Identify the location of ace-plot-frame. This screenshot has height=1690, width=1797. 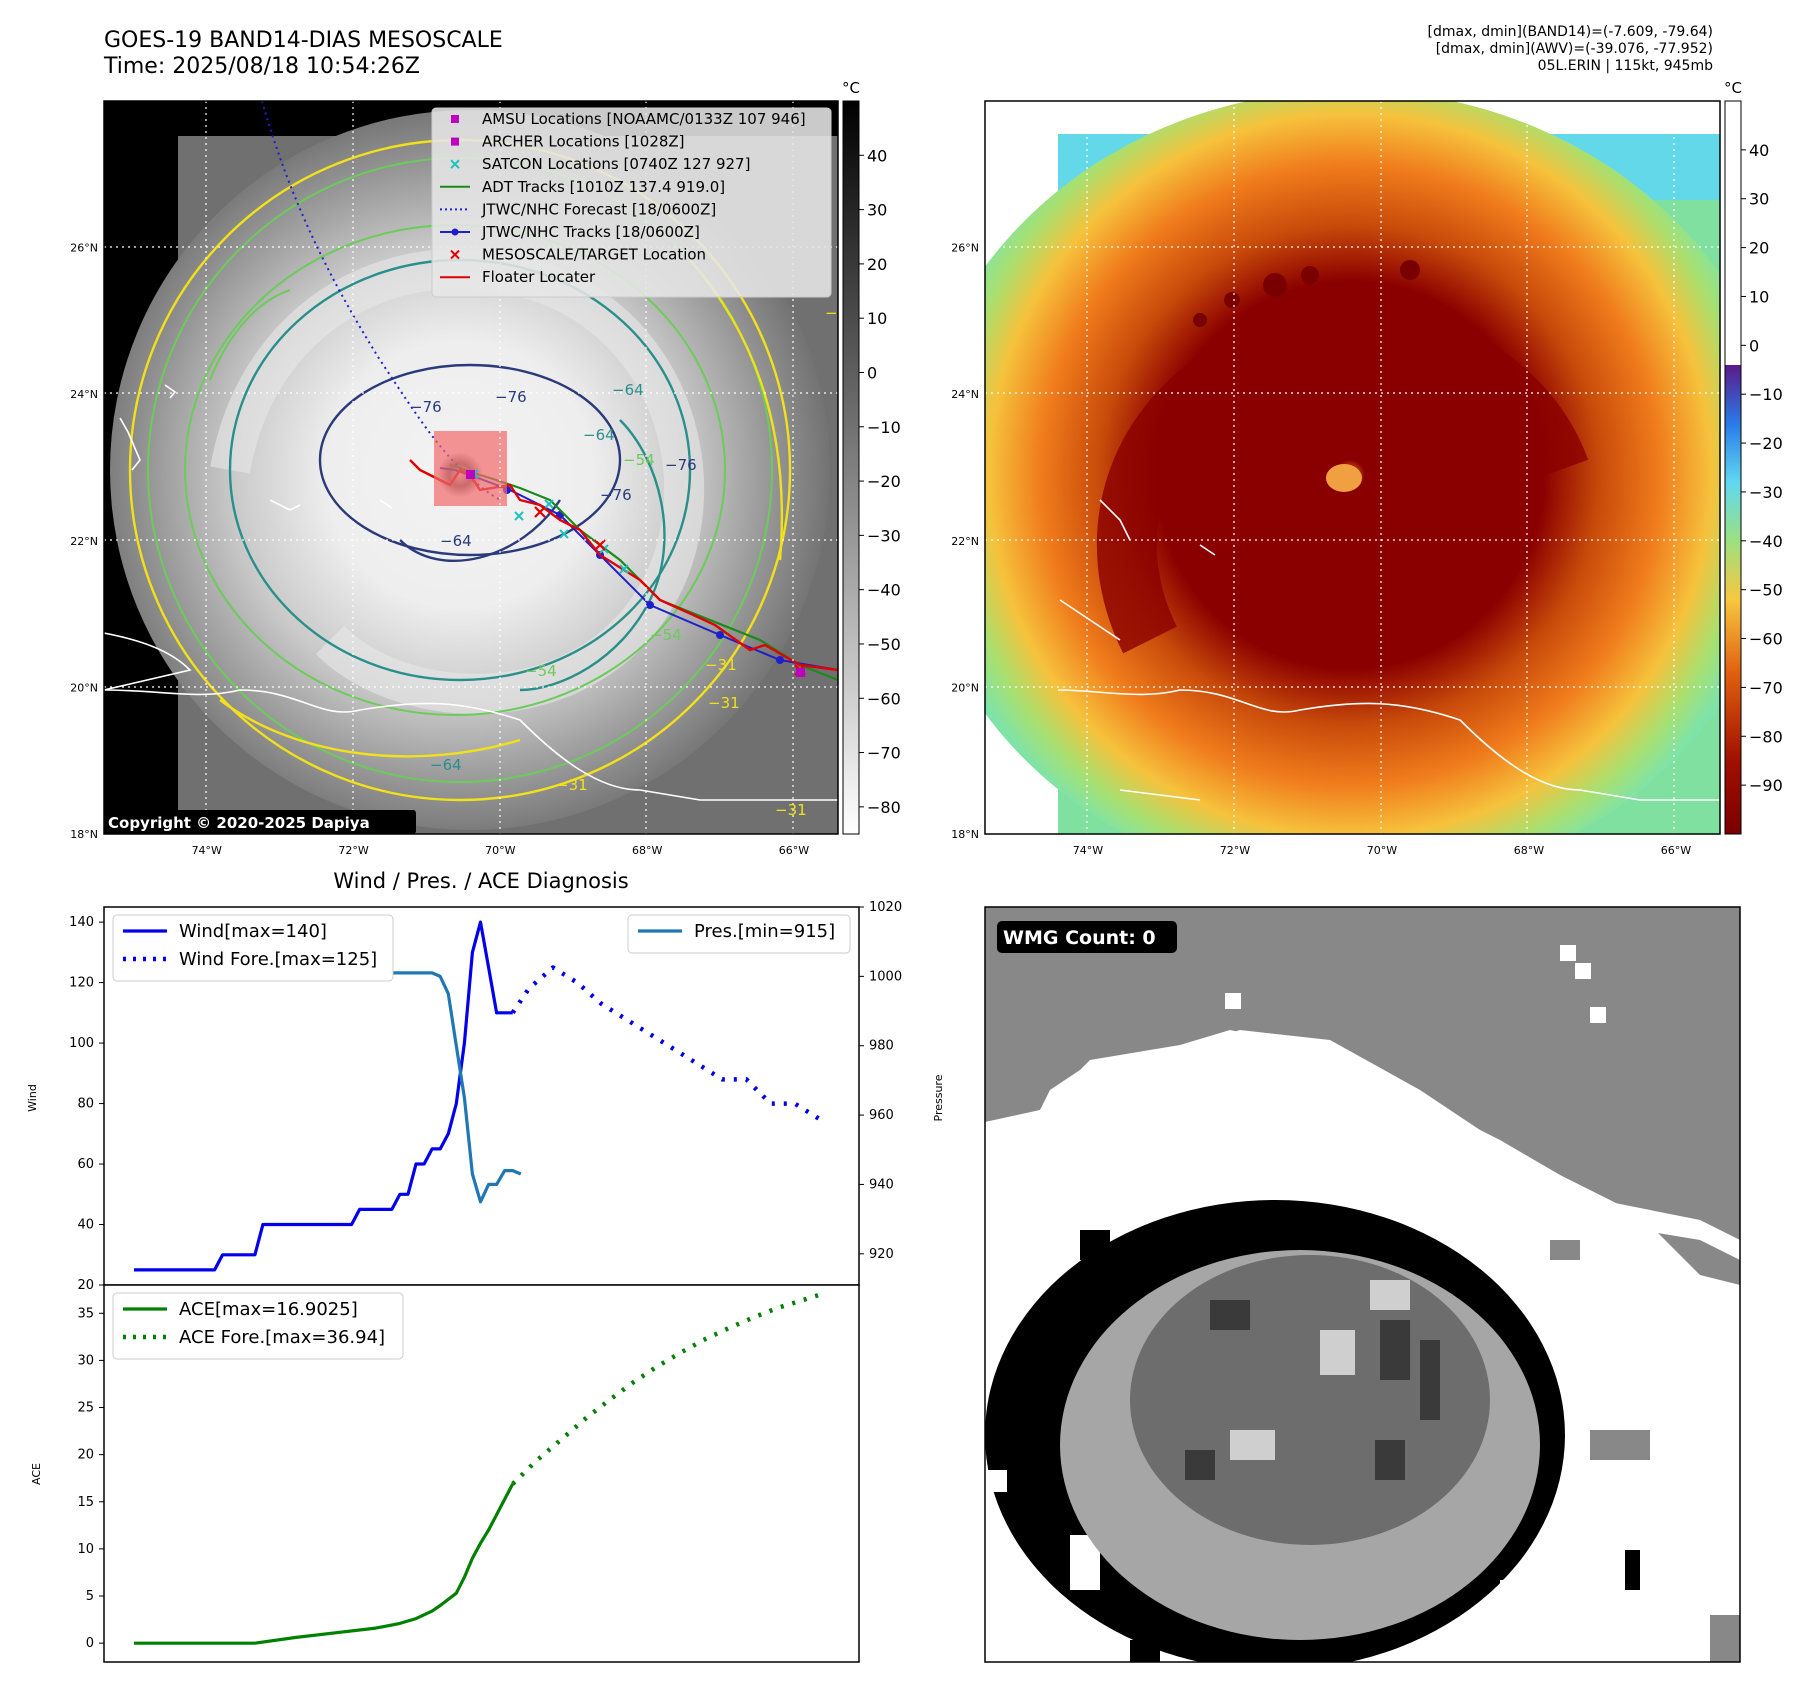
(481, 1473).